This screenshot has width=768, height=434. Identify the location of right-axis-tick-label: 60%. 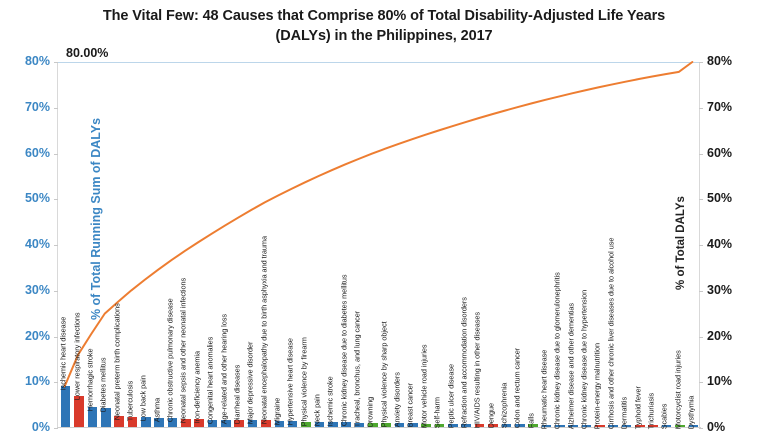
(720, 152).